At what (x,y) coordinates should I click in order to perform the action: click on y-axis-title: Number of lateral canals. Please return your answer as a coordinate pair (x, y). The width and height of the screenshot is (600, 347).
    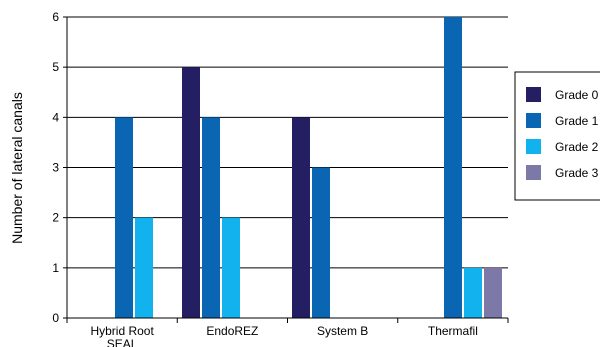
    Looking at the image, I should click on (17, 168).